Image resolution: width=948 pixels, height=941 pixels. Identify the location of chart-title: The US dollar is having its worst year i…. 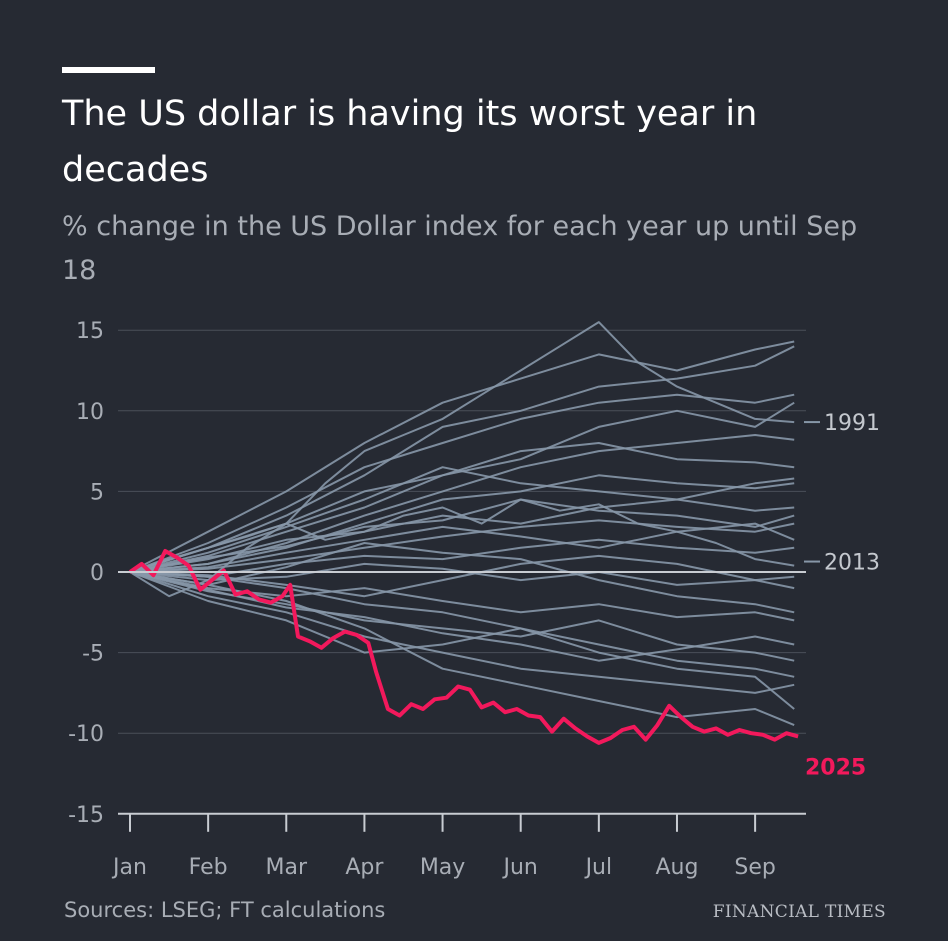
(410, 142).